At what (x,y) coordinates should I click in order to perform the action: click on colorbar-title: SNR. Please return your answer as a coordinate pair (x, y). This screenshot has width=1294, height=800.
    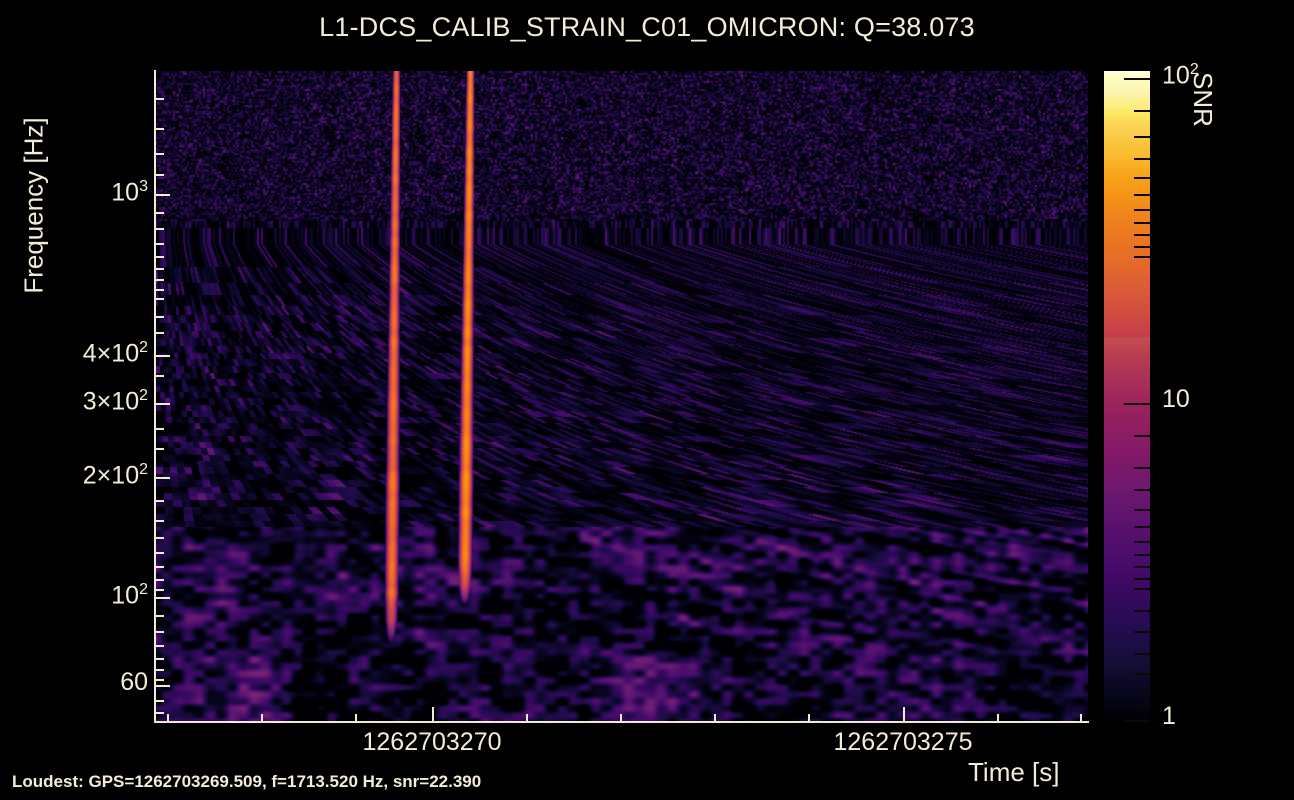
    Looking at the image, I should click on (1203, 99).